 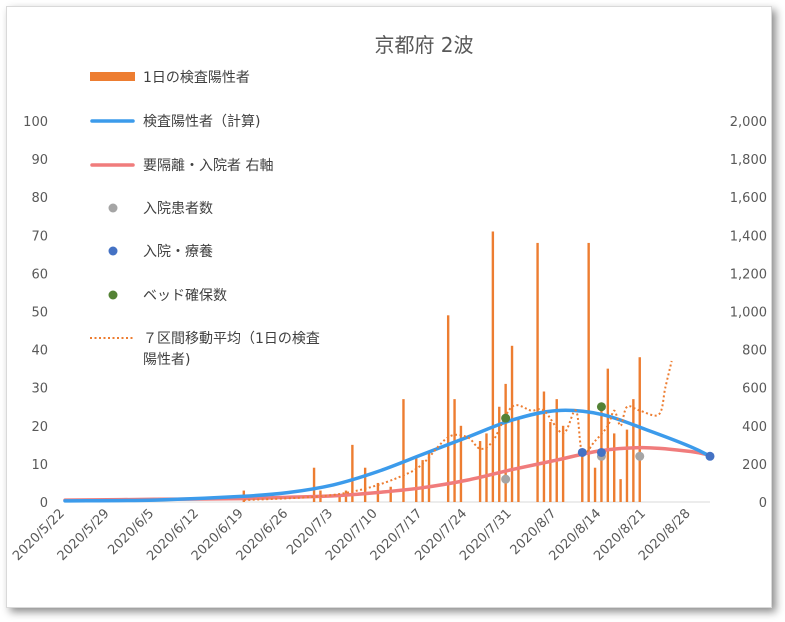 I want to click on legend-label: 1日の検査陽性者, so click(x=196, y=78).